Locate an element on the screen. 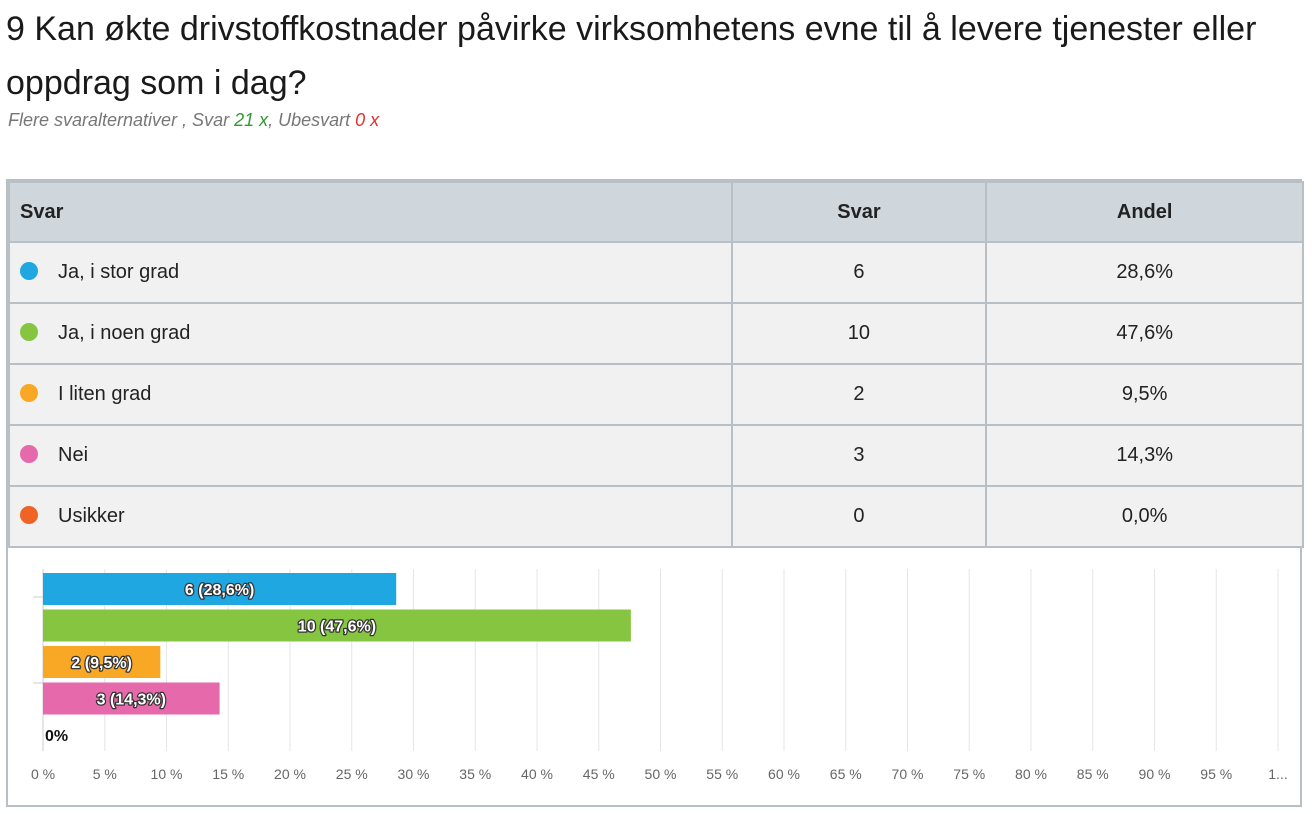 This screenshot has height=814, width=1312. x-tick-label: 65 % is located at coordinates (846, 774).